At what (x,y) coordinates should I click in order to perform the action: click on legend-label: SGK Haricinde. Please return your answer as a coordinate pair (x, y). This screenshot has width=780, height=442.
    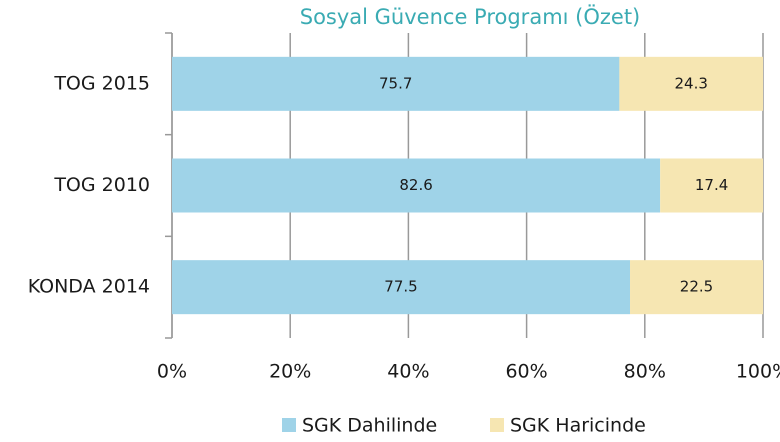
    Looking at the image, I should click on (578, 426).